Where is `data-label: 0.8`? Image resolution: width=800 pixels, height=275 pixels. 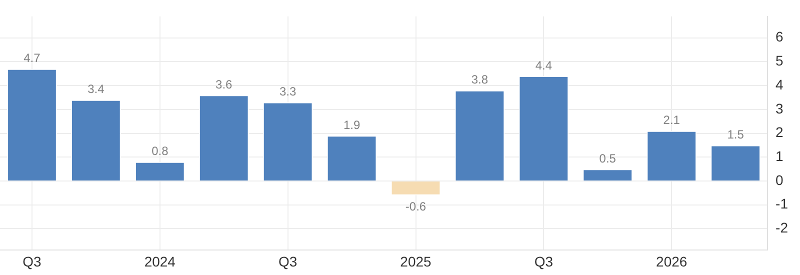
data-label: 0.8 is located at coordinates (160, 151).